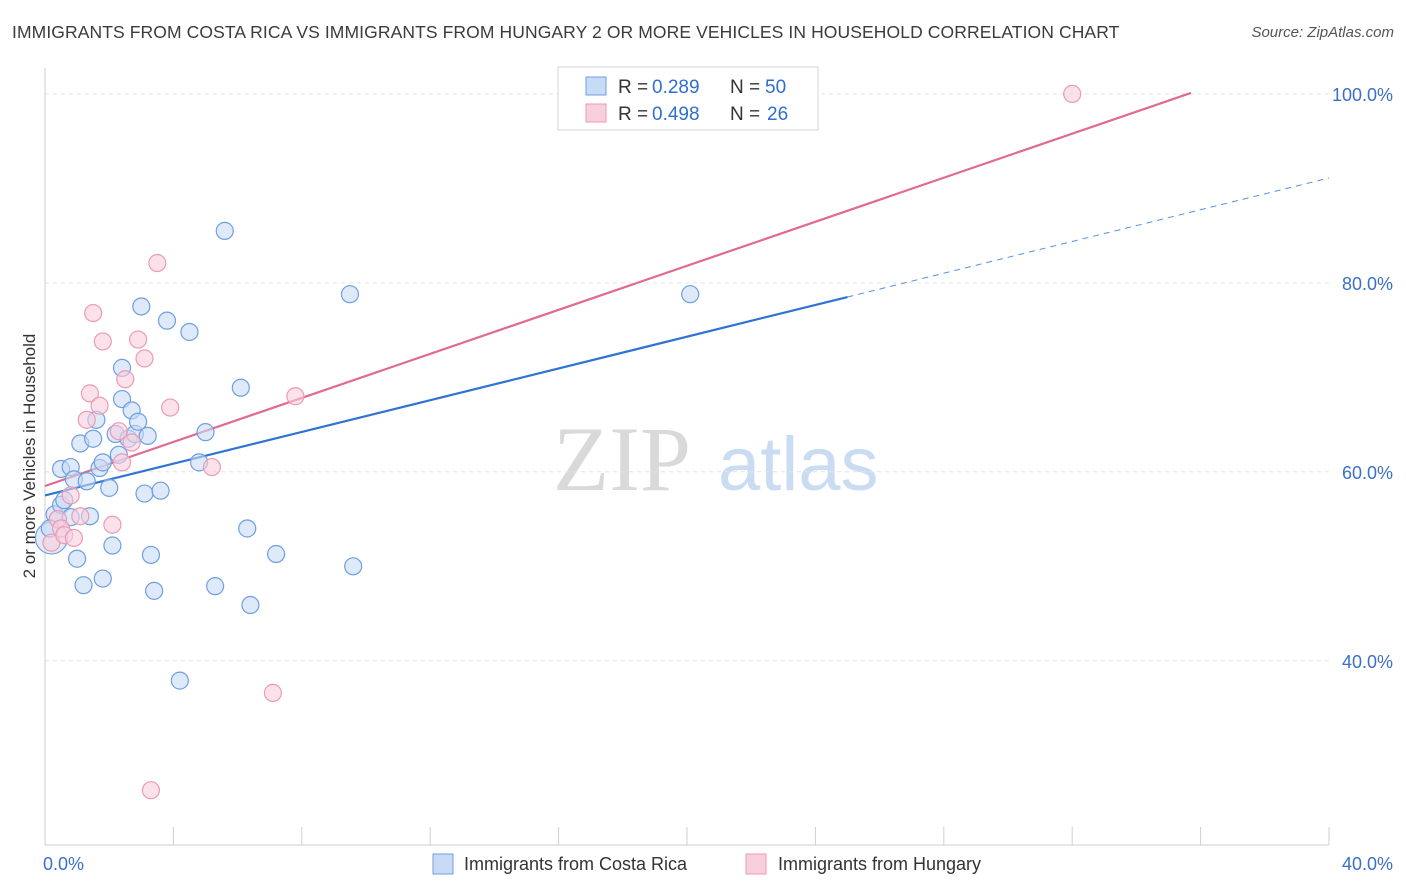 The width and height of the screenshot is (1406, 892). Describe the element at coordinates (1367, 864) in the screenshot. I see `x-tick-label-1: 40.0%` at that location.